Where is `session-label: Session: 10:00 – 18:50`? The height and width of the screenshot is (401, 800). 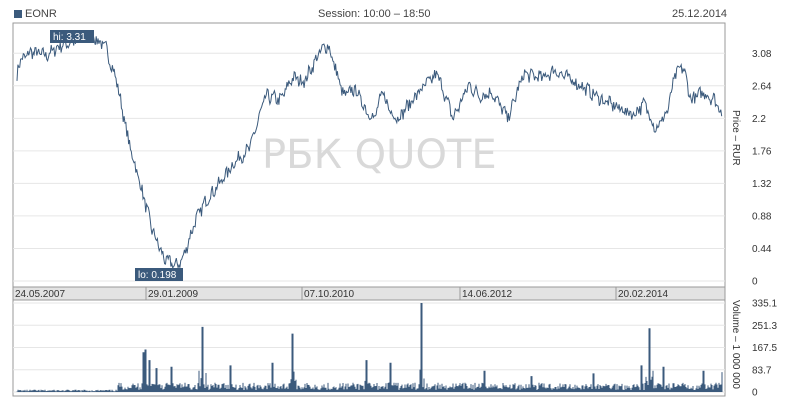
session-label: Session: 10:00 – 18:50 is located at coordinates (374, 14).